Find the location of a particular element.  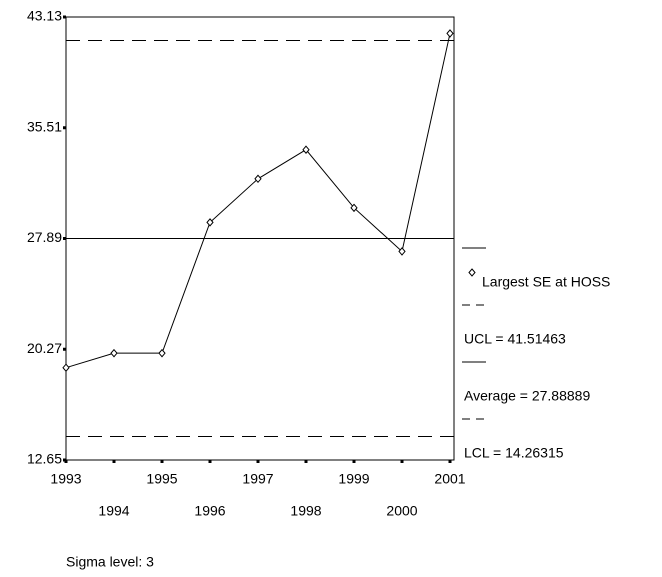

y-tick-label: 35.51 is located at coordinates (44, 126).